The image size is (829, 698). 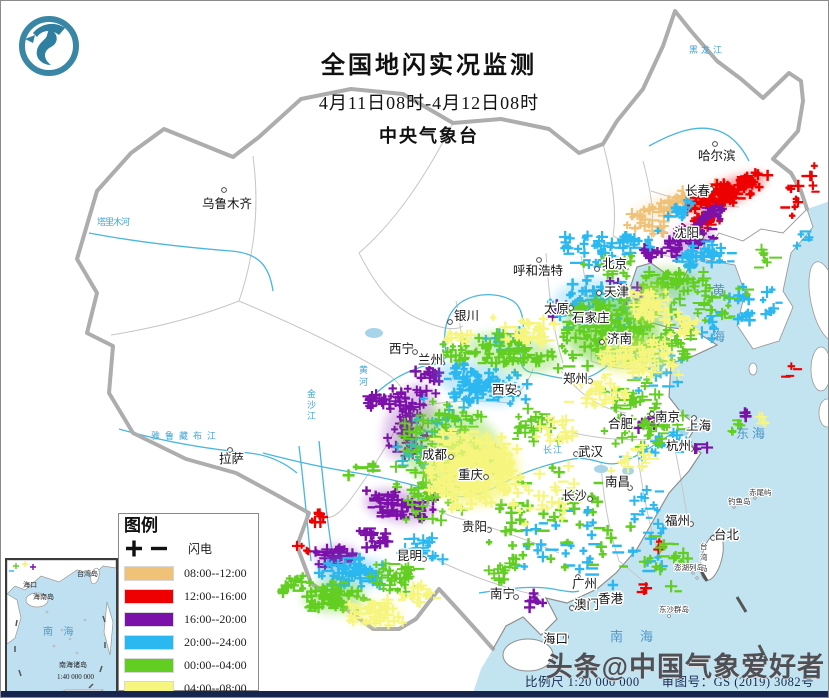 What do you see at coordinates (556, 308) in the screenshot?
I see `city-label: 太原` at bounding box center [556, 308].